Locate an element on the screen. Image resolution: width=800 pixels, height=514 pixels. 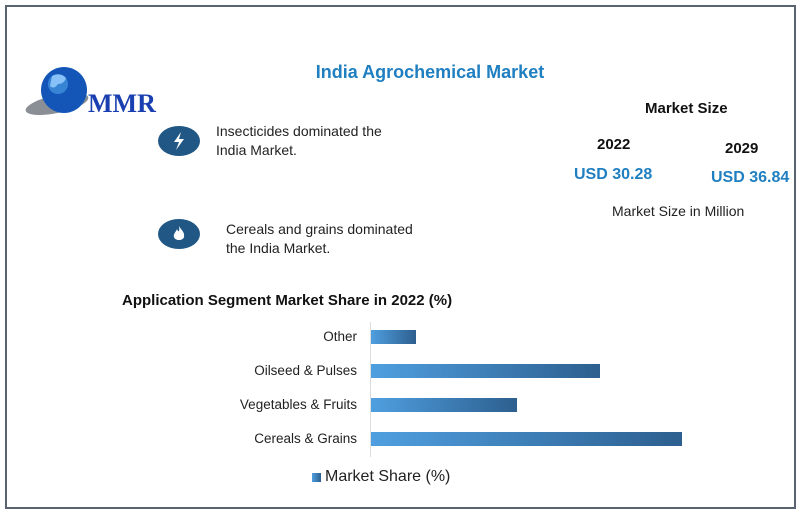
svg-text: MMR is located at coordinates (122, 103).